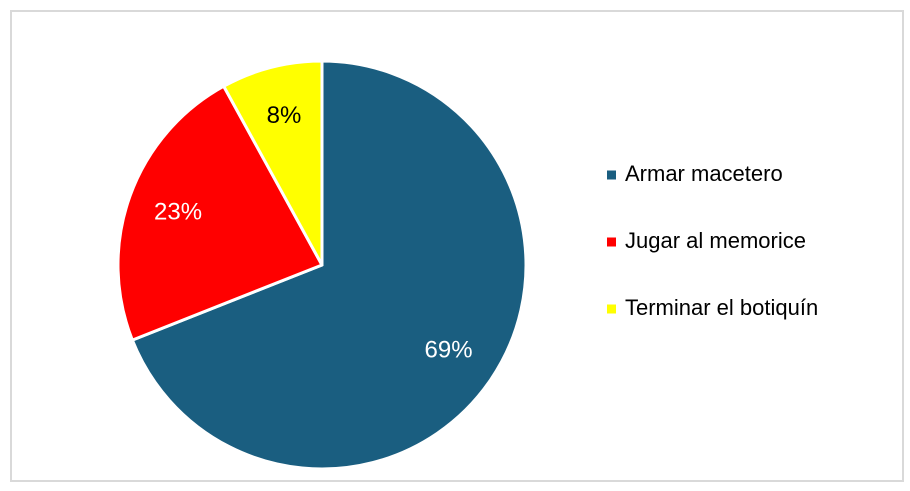 The height and width of the screenshot is (491, 910). What do you see at coordinates (704, 173) in the screenshot?
I see `legend-label: Armar macetero` at bounding box center [704, 173].